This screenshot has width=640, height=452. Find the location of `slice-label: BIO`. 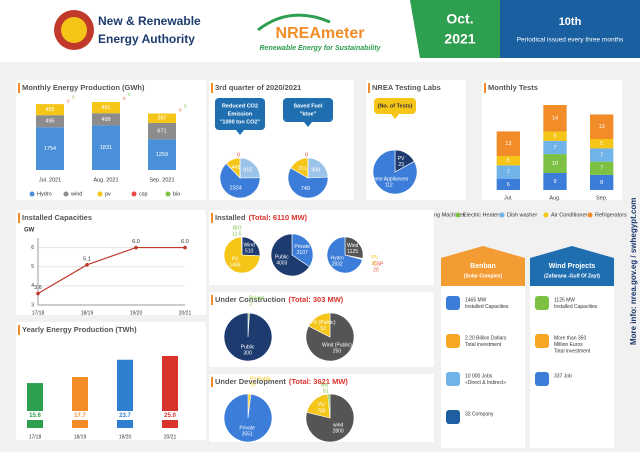

slice-label: BIO is located at coordinates (237, 228).